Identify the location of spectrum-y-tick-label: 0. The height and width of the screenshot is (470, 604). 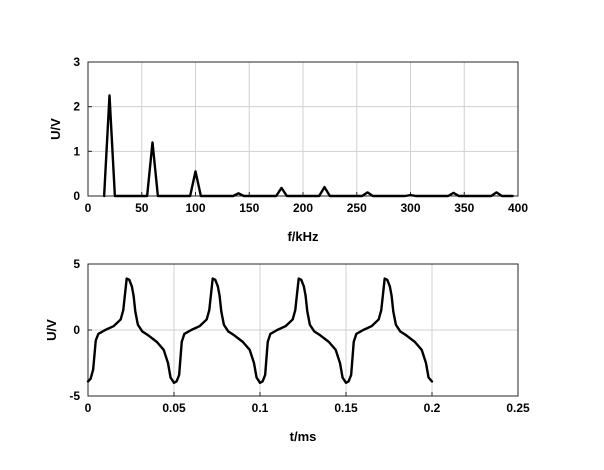
(76, 196).